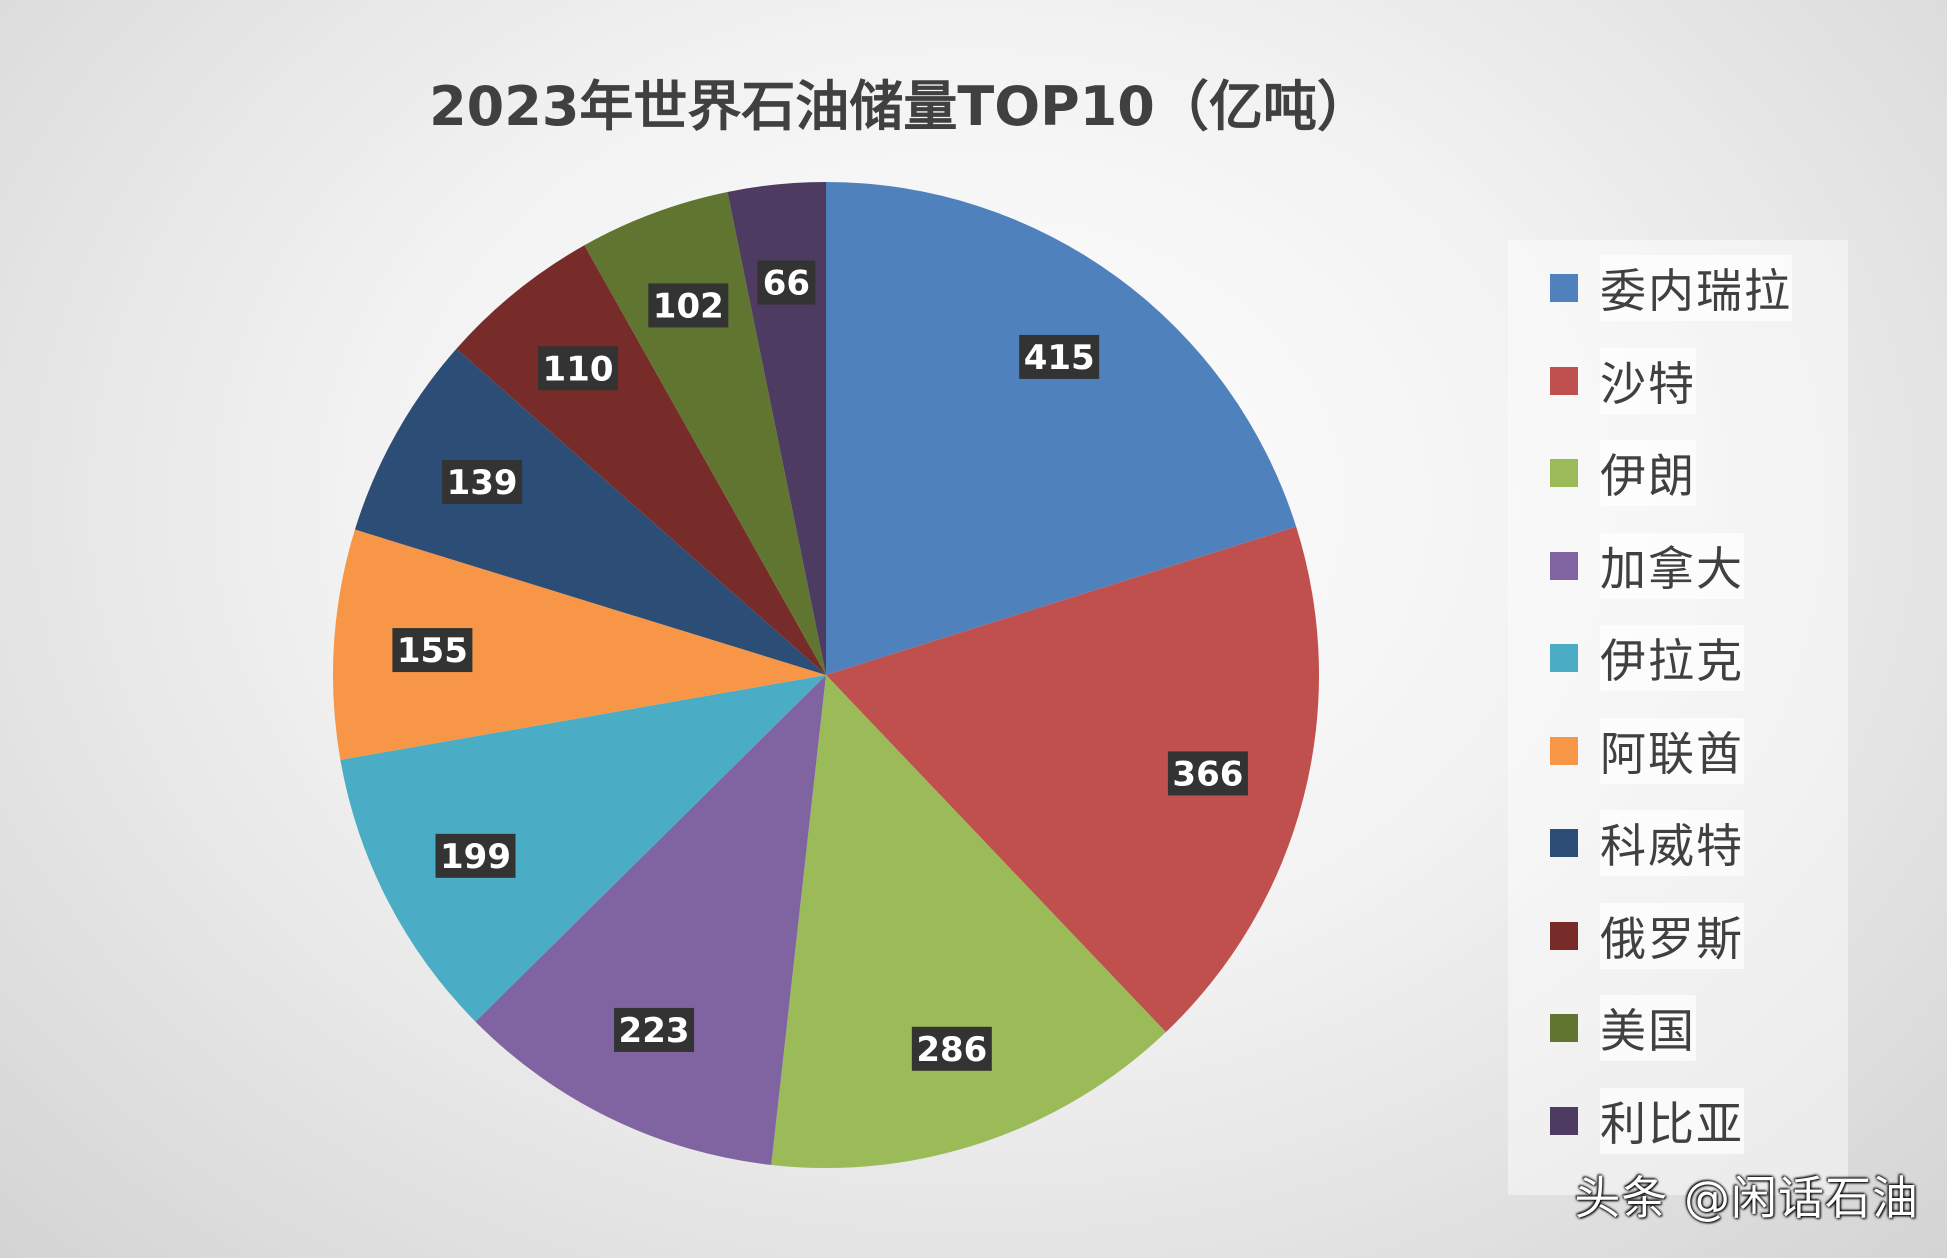 The height and width of the screenshot is (1258, 1947). I want to click on data-label-3: 223, so click(654, 1029).